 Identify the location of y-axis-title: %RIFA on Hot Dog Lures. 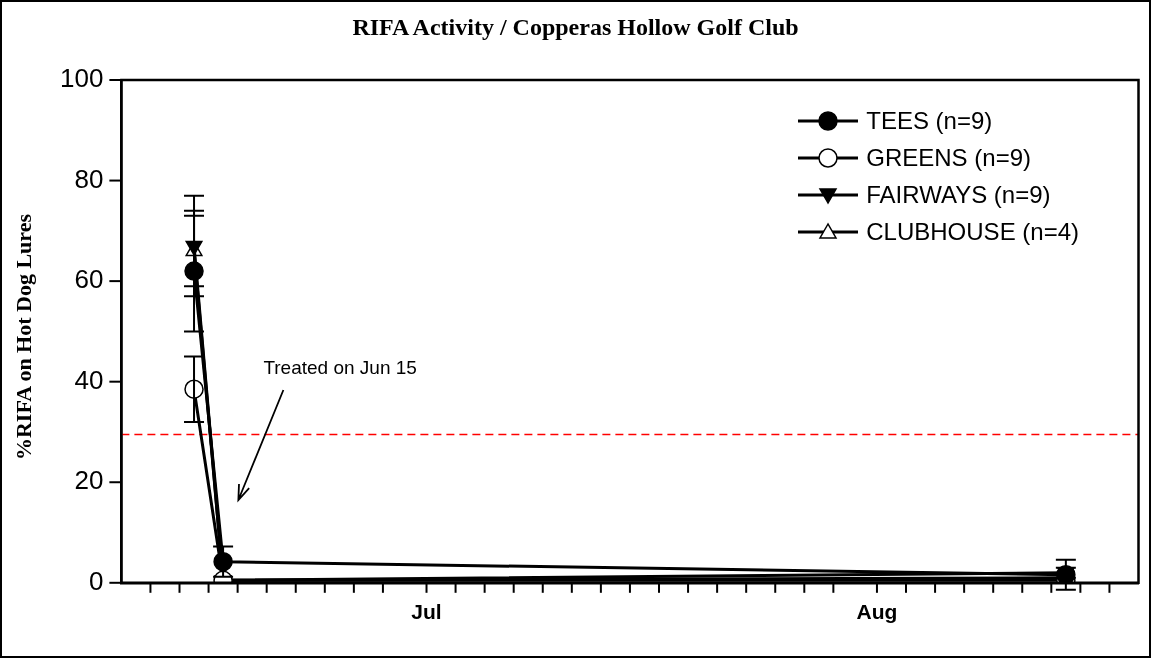
(24, 337).